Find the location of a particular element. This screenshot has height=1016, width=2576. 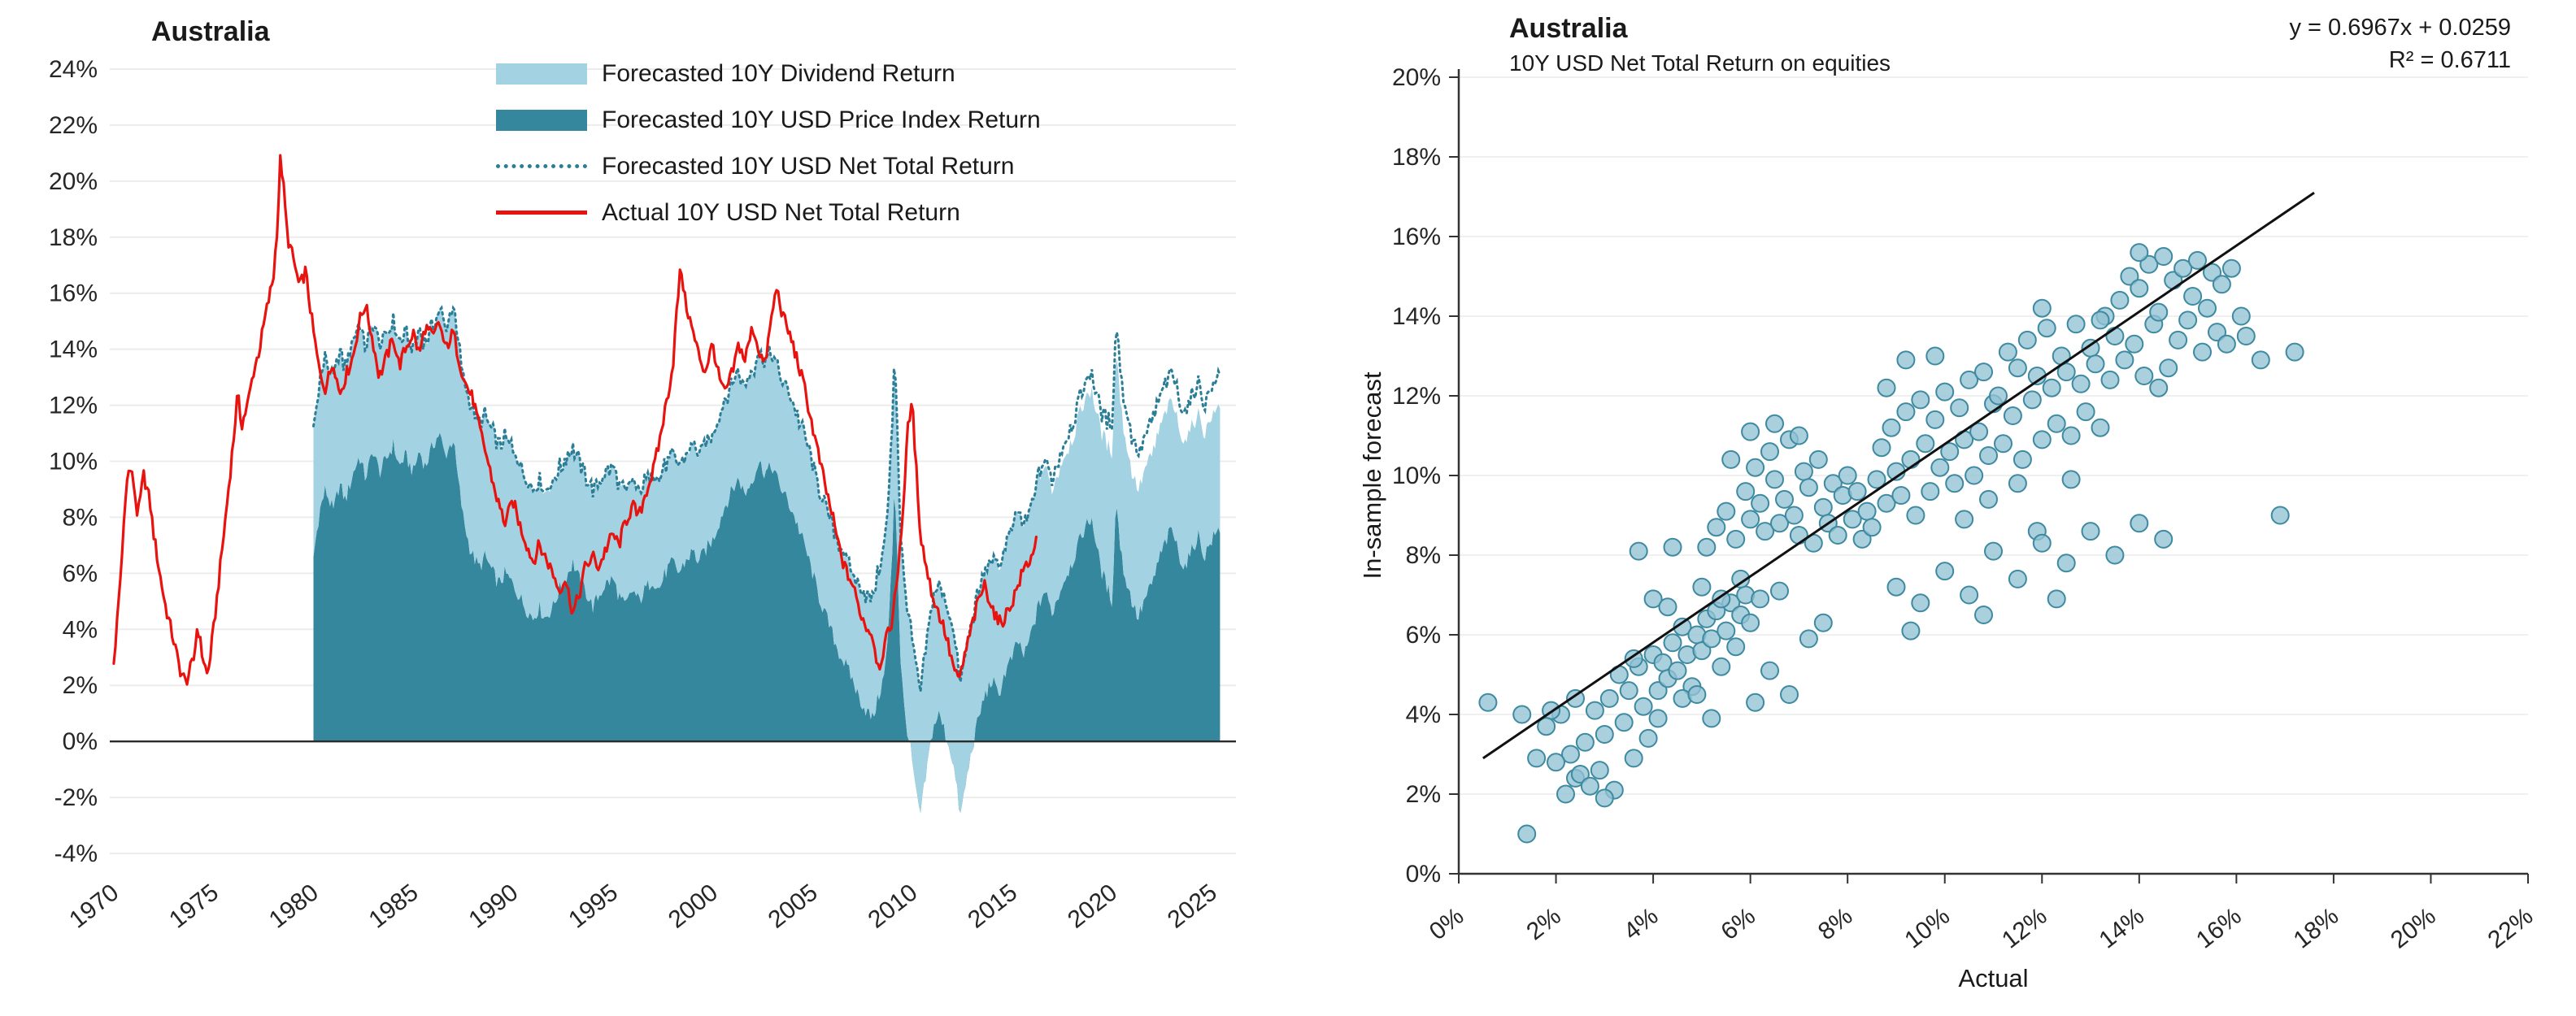

legend-item: Forecasted 10Y USD Price Index Return is located at coordinates (769, 120).